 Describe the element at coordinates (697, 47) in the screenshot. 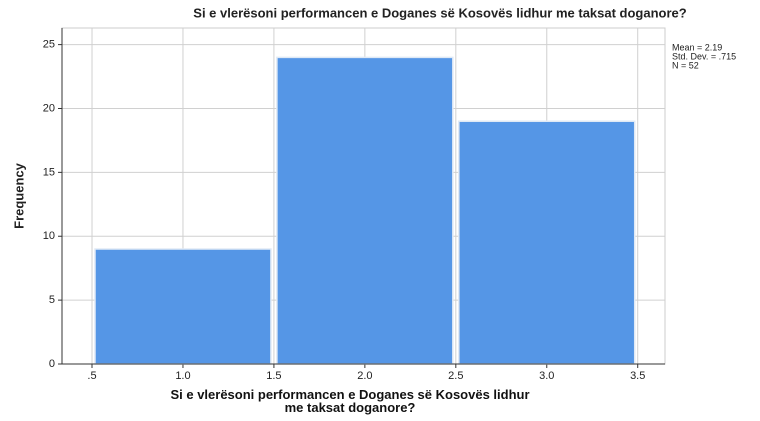

I see `stat-annotation: Mean = 2.19` at that location.